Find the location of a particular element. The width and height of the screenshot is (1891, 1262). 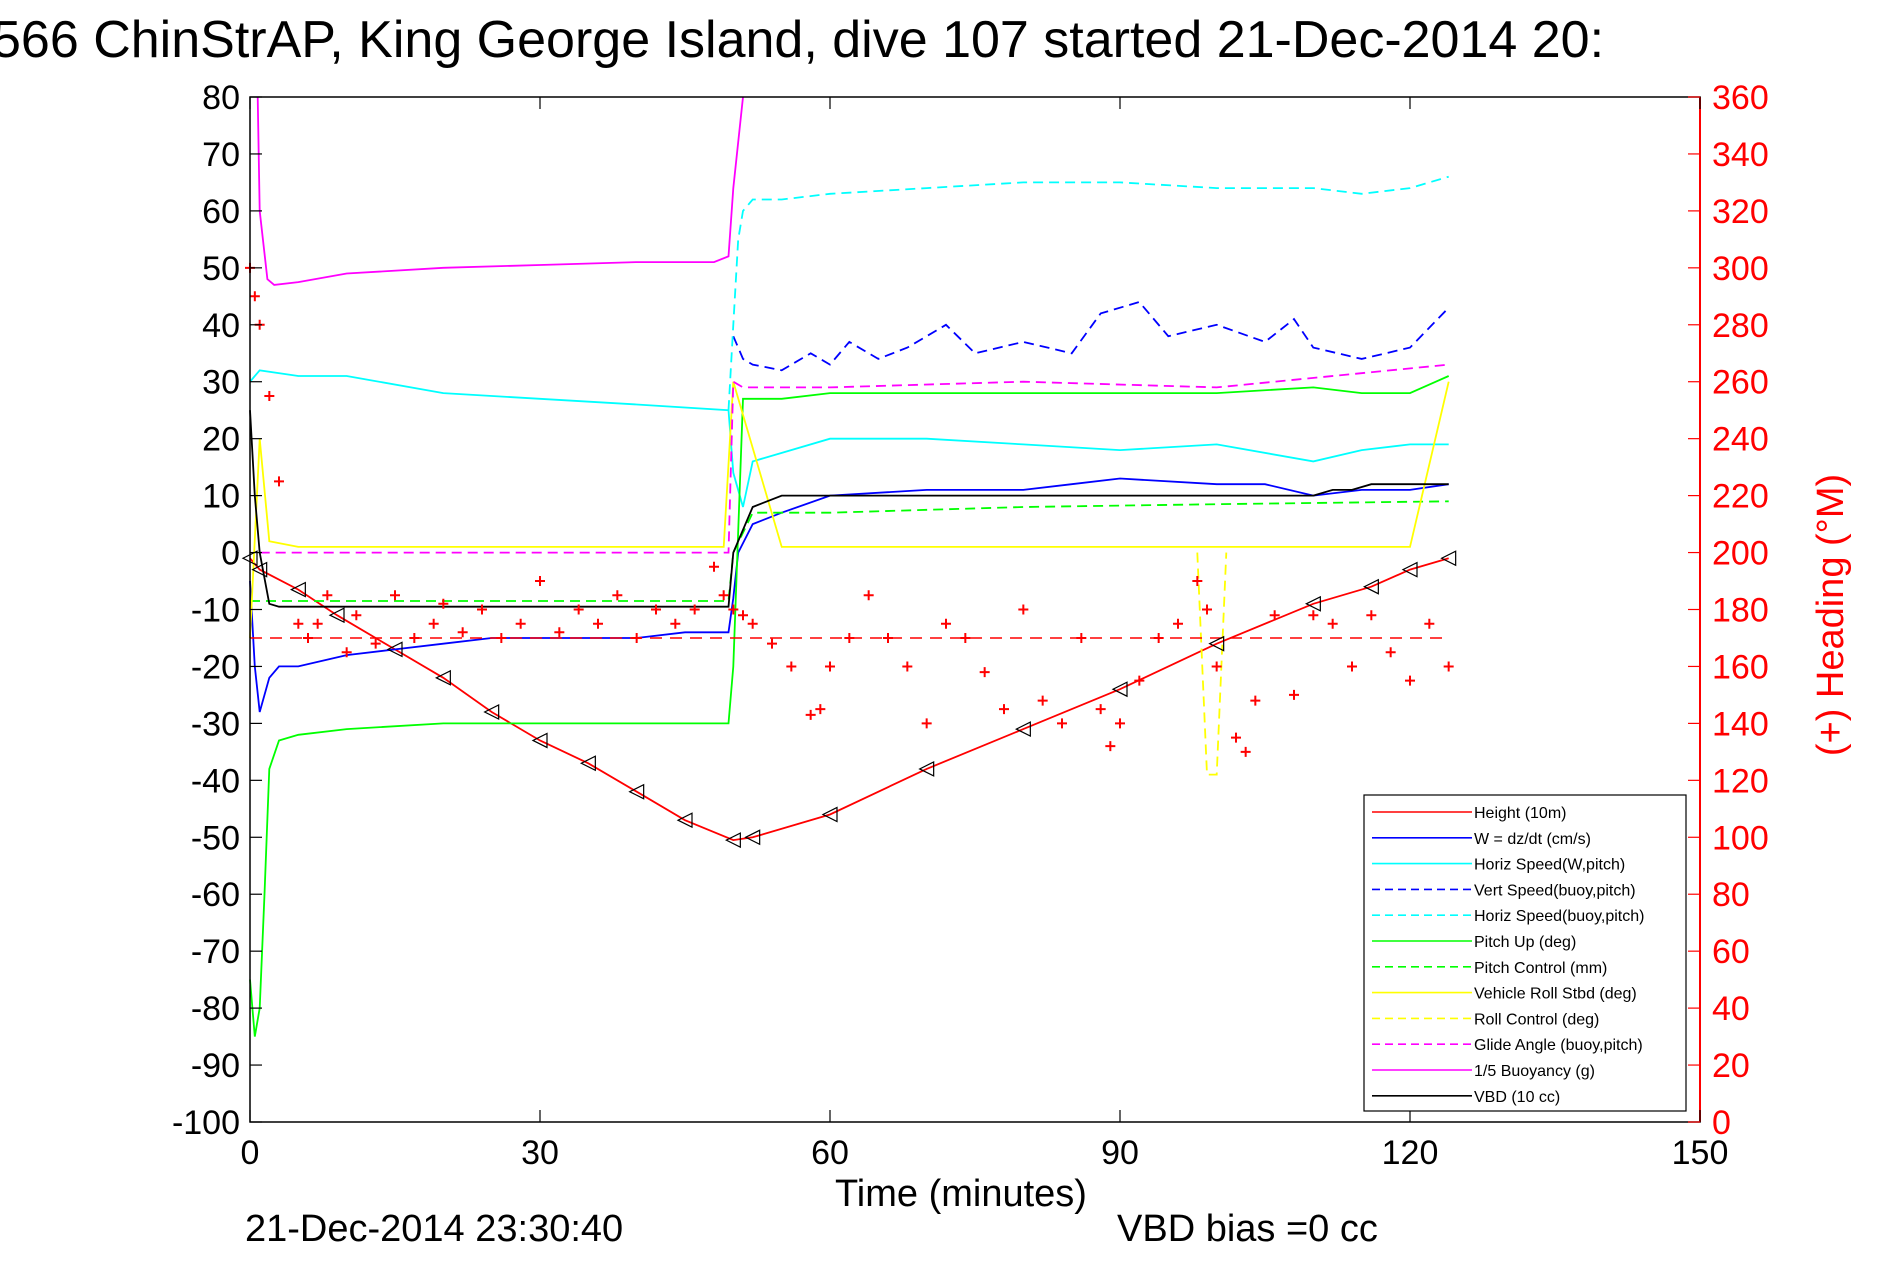

legend-label-2: Horiz Speed(W,pitch) is located at coordinates (1549, 865).